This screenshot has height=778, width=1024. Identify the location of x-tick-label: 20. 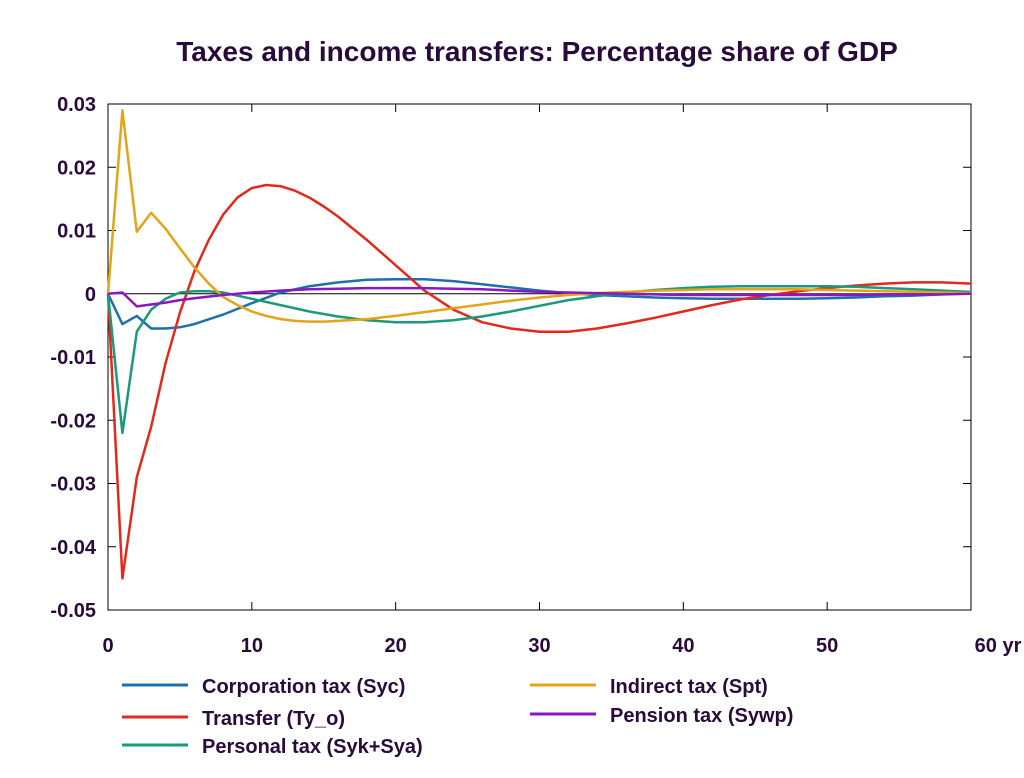
(396, 646).